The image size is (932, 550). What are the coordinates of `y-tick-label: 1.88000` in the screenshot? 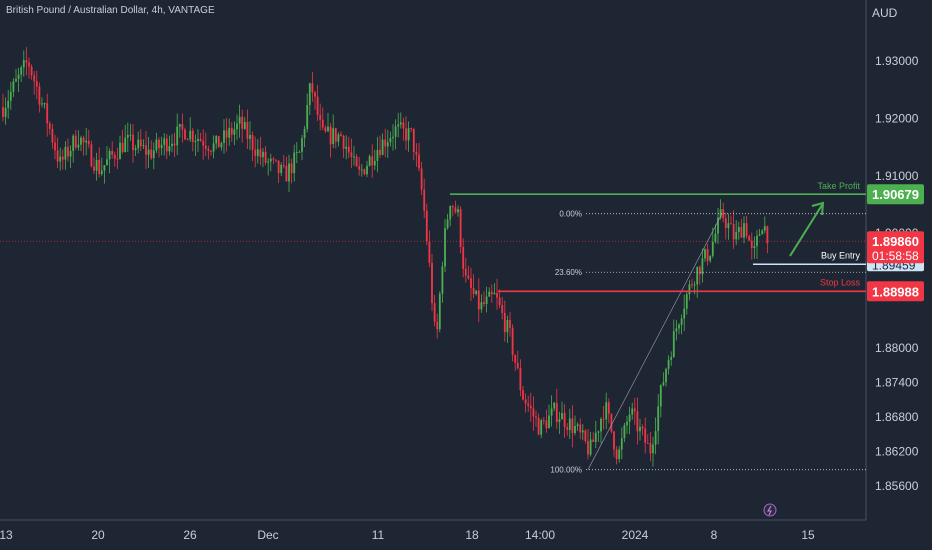 It's located at (897, 348).